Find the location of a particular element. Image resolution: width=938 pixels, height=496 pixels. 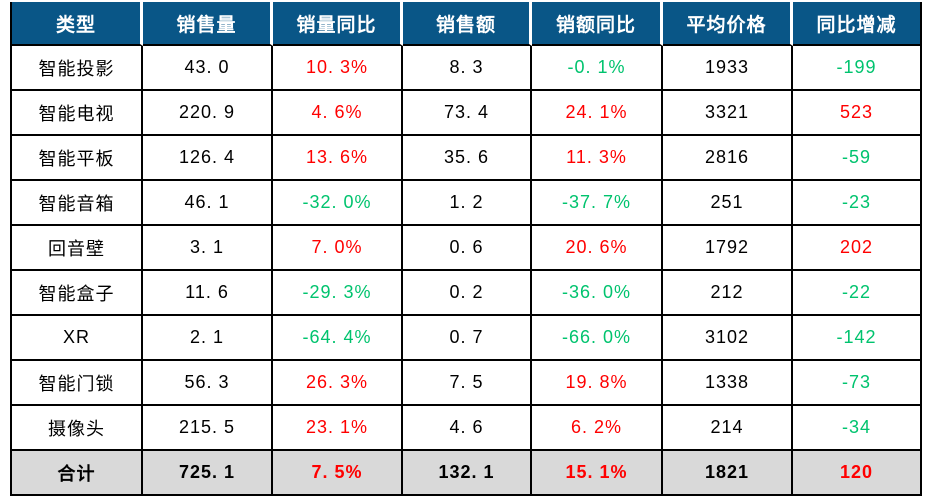

cell-sales-amount: 0. 7 is located at coordinates (467, 338).